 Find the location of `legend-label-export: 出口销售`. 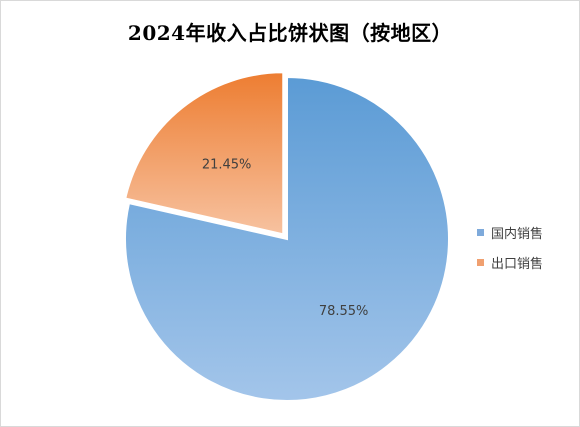

legend-label-export: 出口销售 is located at coordinates (517, 264).